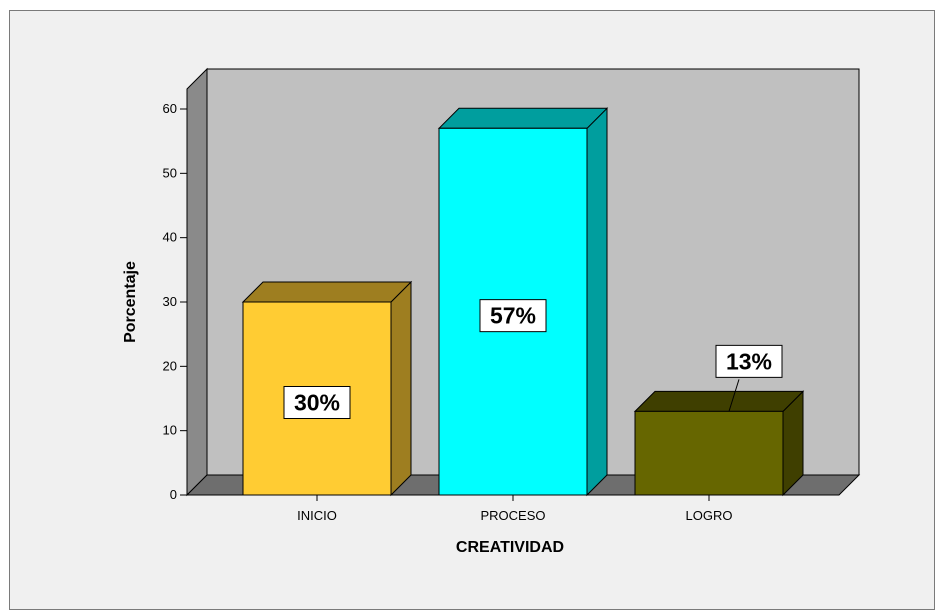 The width and height of the screenshot is (947, 611). Describe the element at coordinates (197, 282) in the screenshot. I see `plot-side-wall` at that location.